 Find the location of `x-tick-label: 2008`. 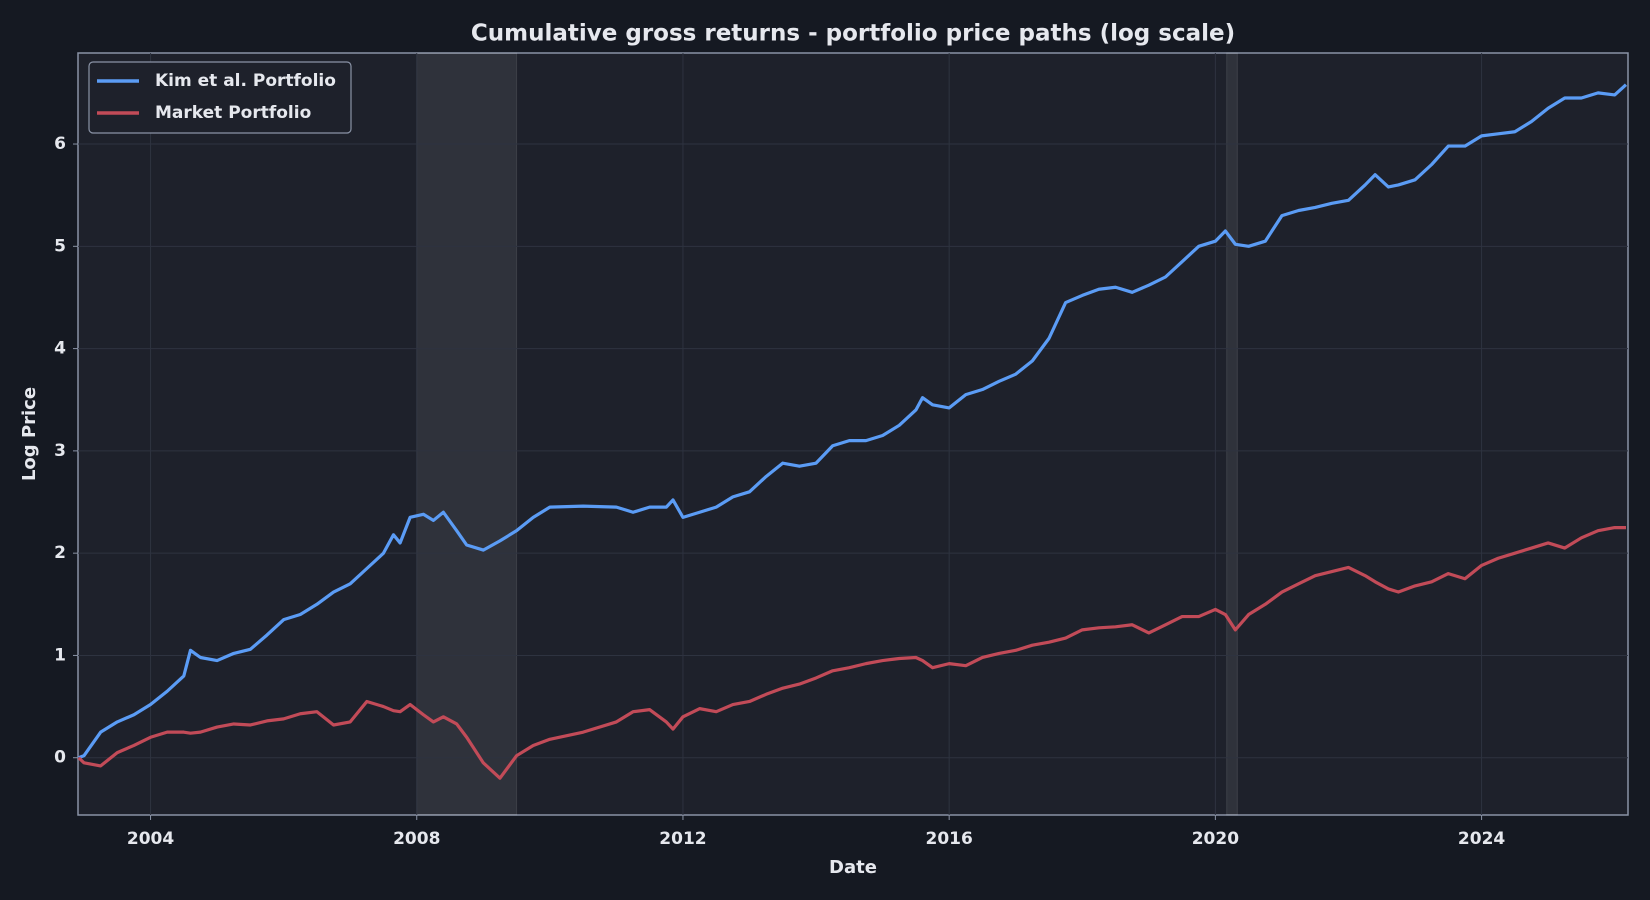

x-tick-label: 2008 is located at coordinates (416, 839).